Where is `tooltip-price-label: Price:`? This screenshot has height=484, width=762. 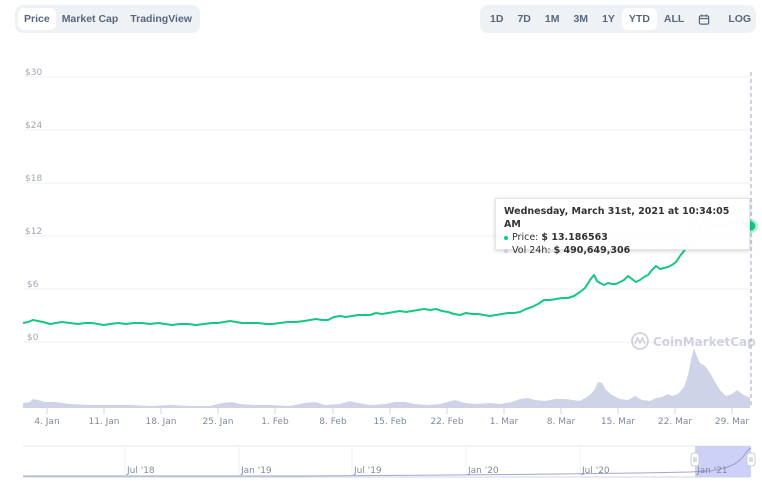
tooltip-price-label: Price: is located at coordinates (525, 237).